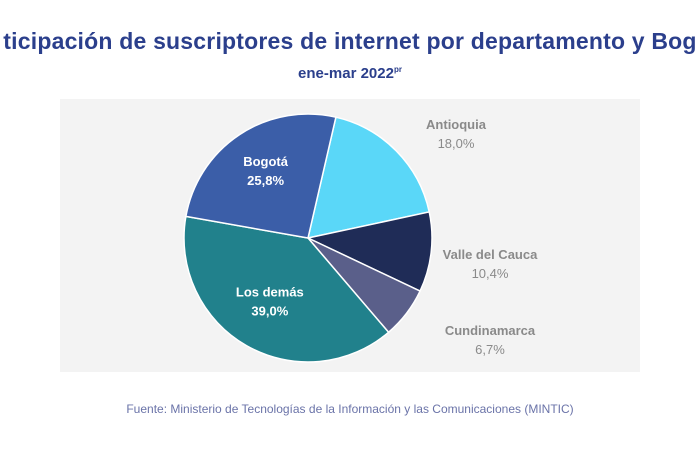  I want to click on pie-slice-antioquia, so click(369, 177).